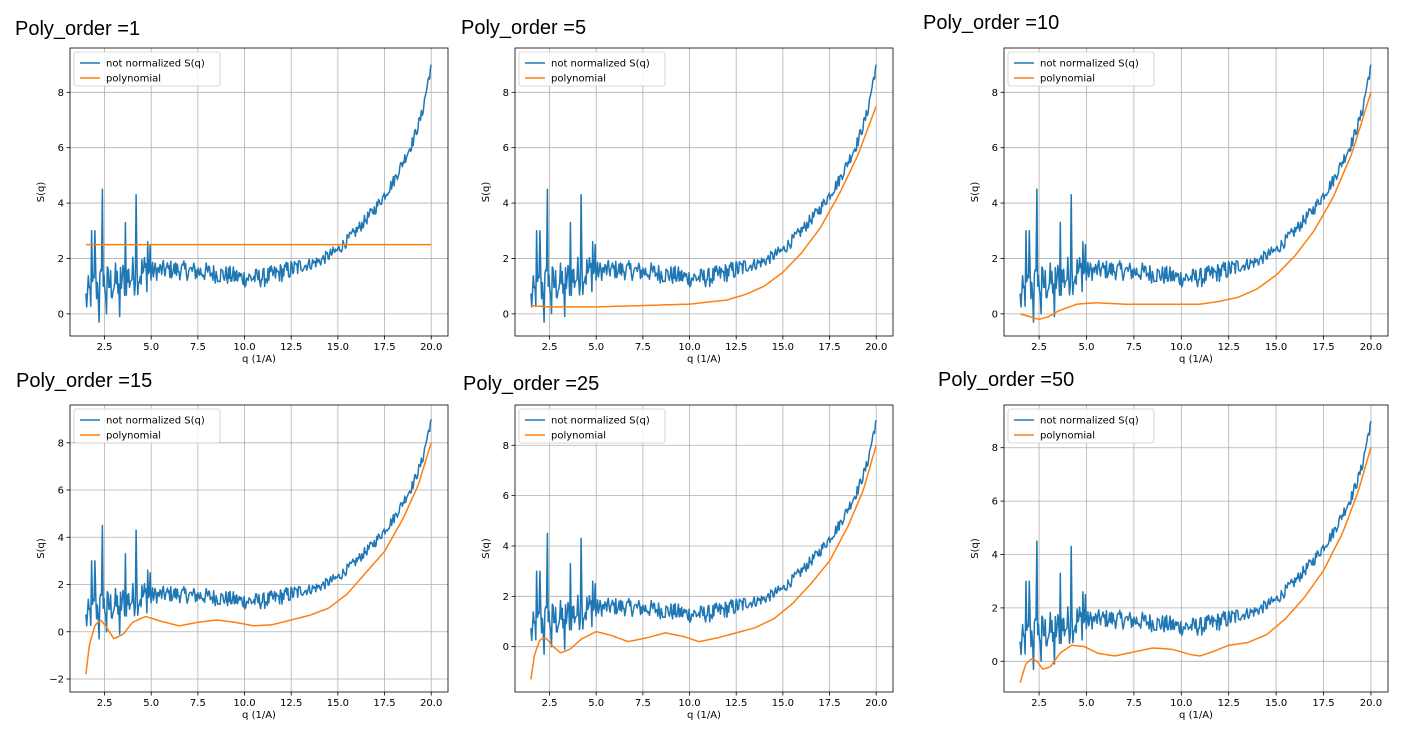 The width and height of the screenshot is (1415, 731). I want to click on panel-title-1: Poly_order =1, so click(78, 29).